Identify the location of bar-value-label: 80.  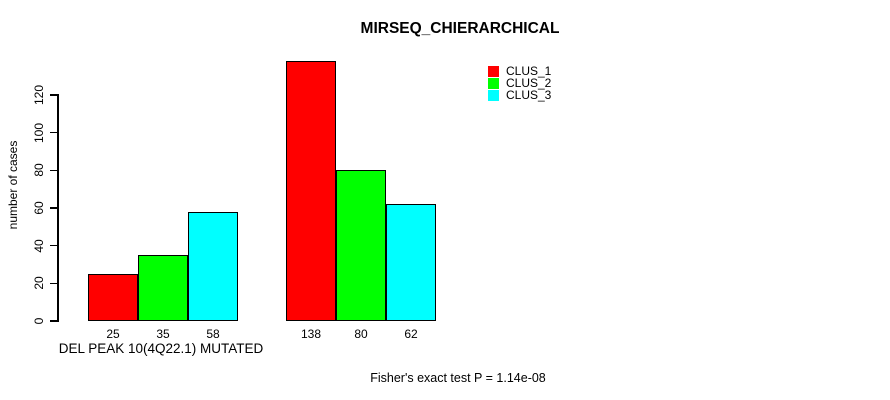
(361, 334).